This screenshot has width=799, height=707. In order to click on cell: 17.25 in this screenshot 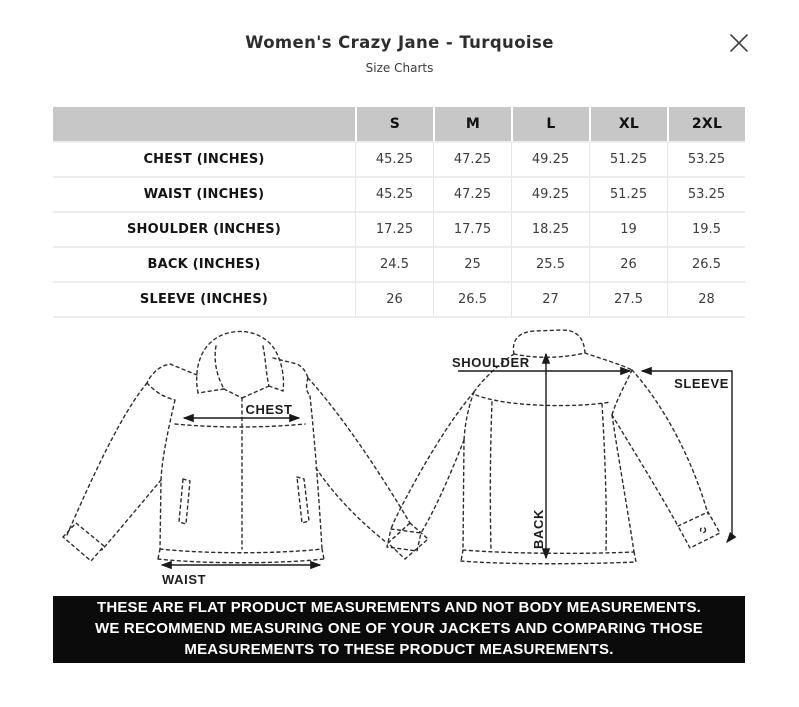, I will do `click(394, 228)`.